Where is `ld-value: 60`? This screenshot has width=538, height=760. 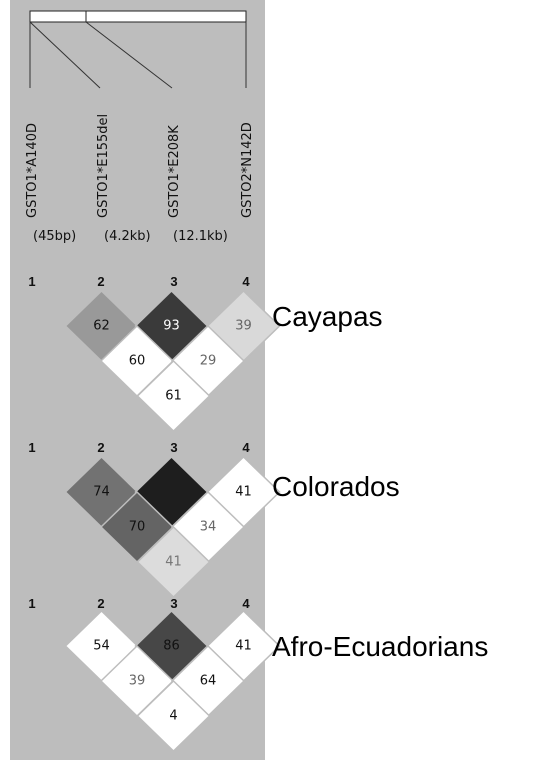 ld-value: 60 is located at coordinates (137, 361).